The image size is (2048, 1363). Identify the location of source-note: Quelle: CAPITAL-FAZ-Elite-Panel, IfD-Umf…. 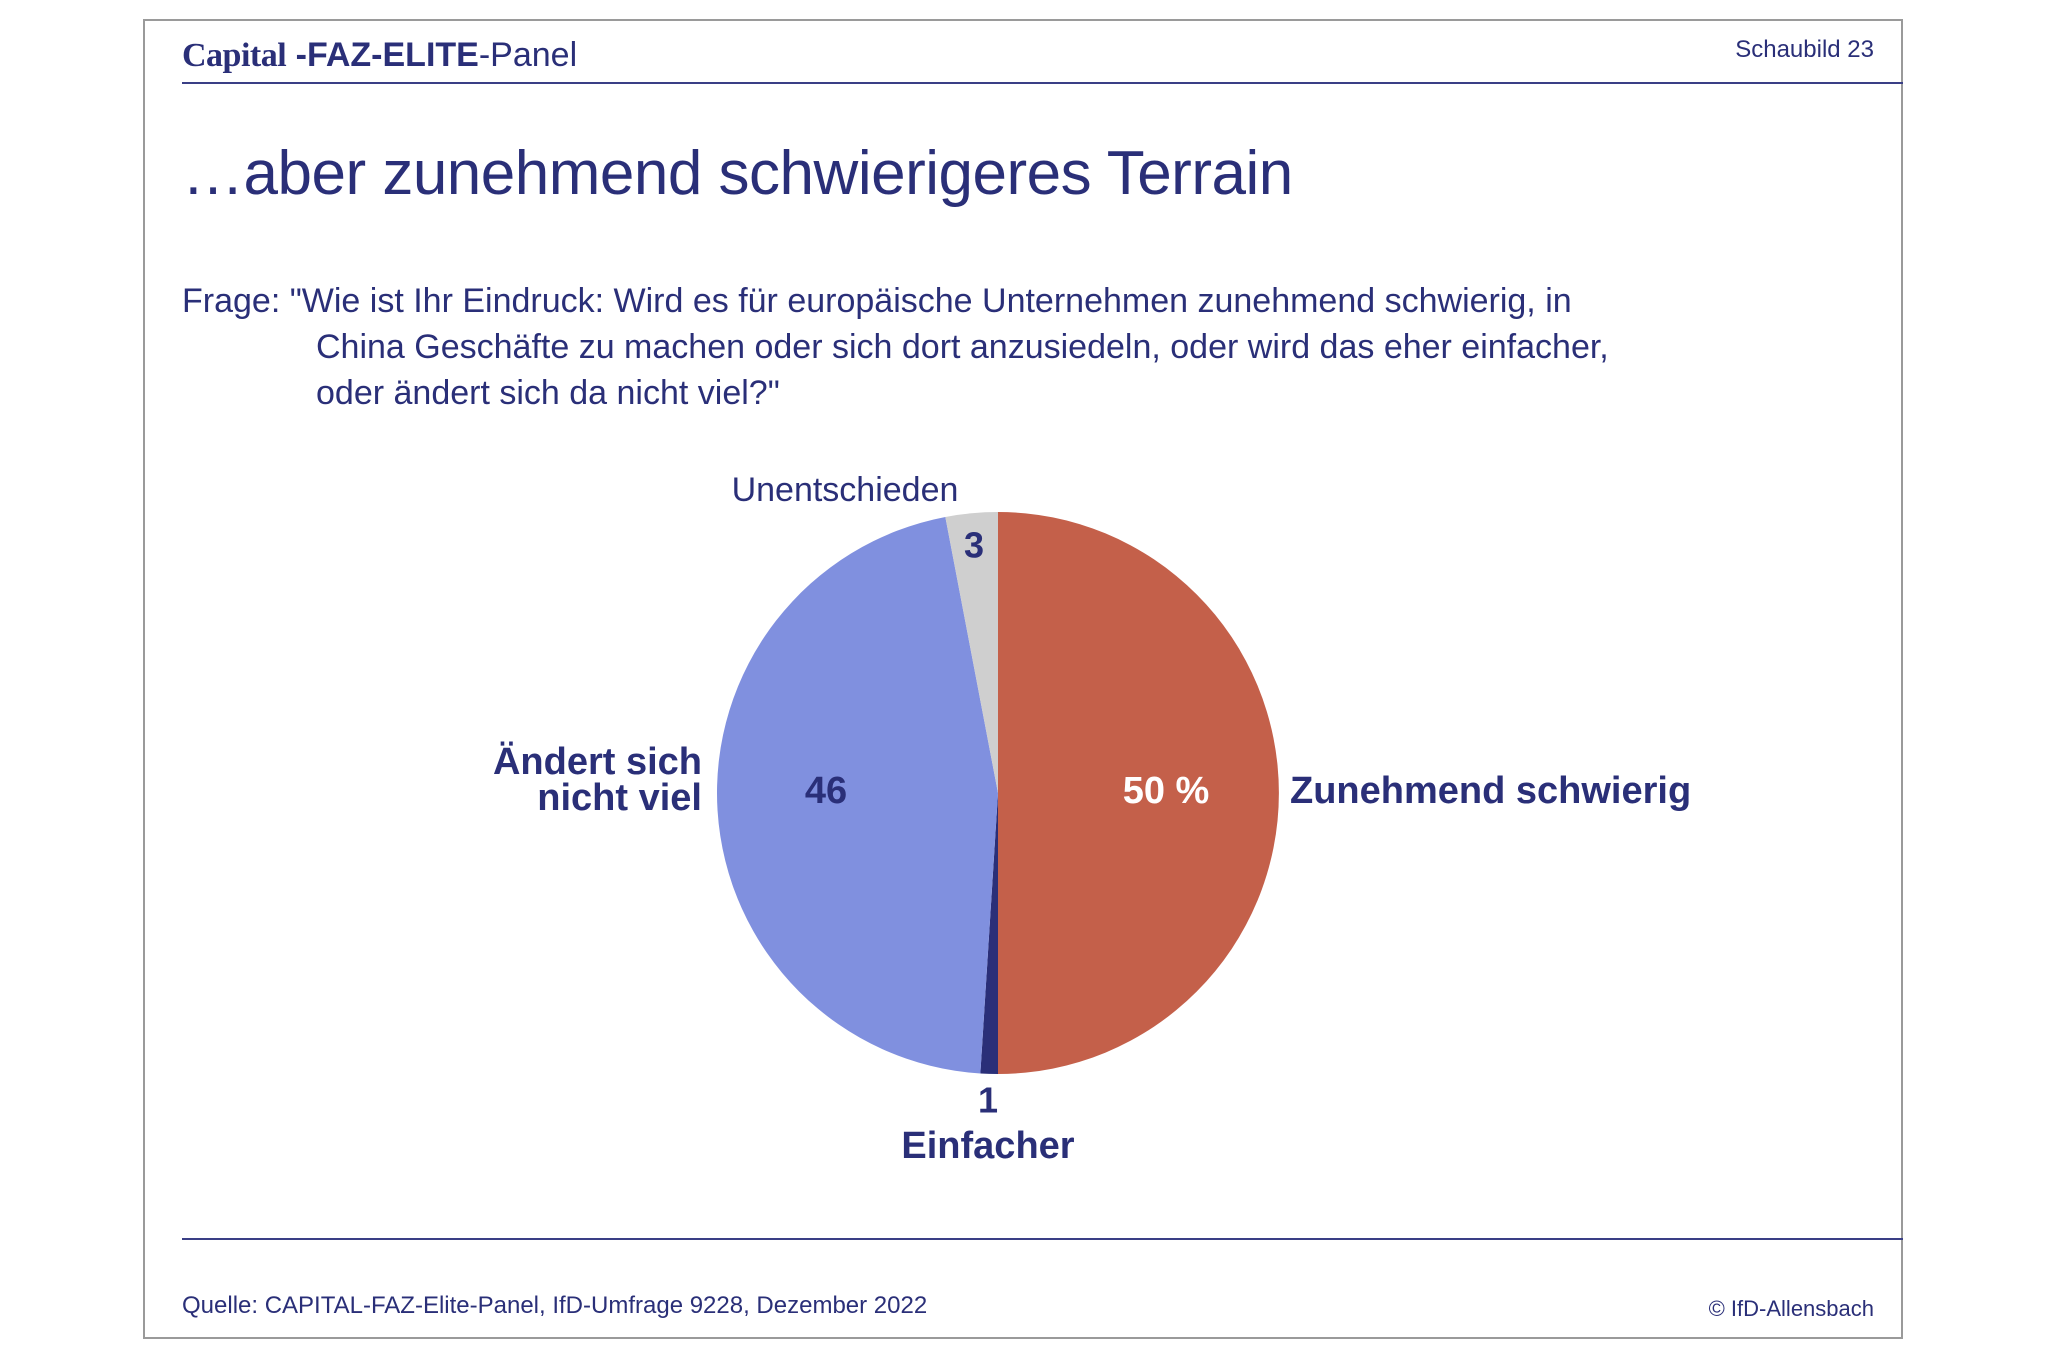
(555, 1305).